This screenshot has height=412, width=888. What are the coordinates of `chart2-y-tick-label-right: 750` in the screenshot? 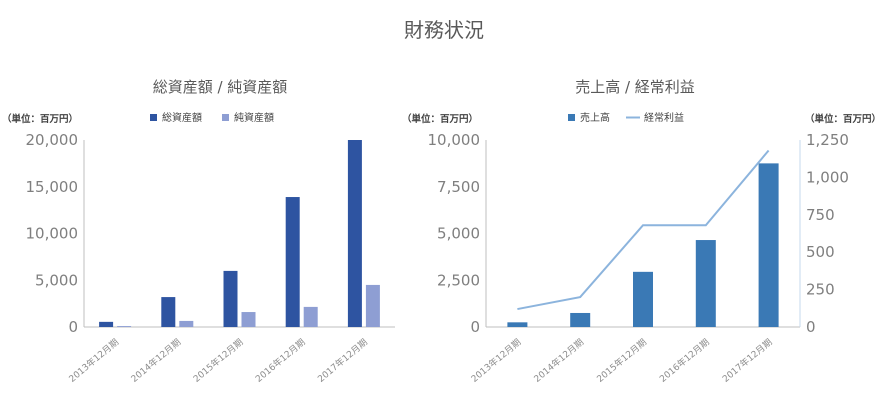 It's located at (820, 215).